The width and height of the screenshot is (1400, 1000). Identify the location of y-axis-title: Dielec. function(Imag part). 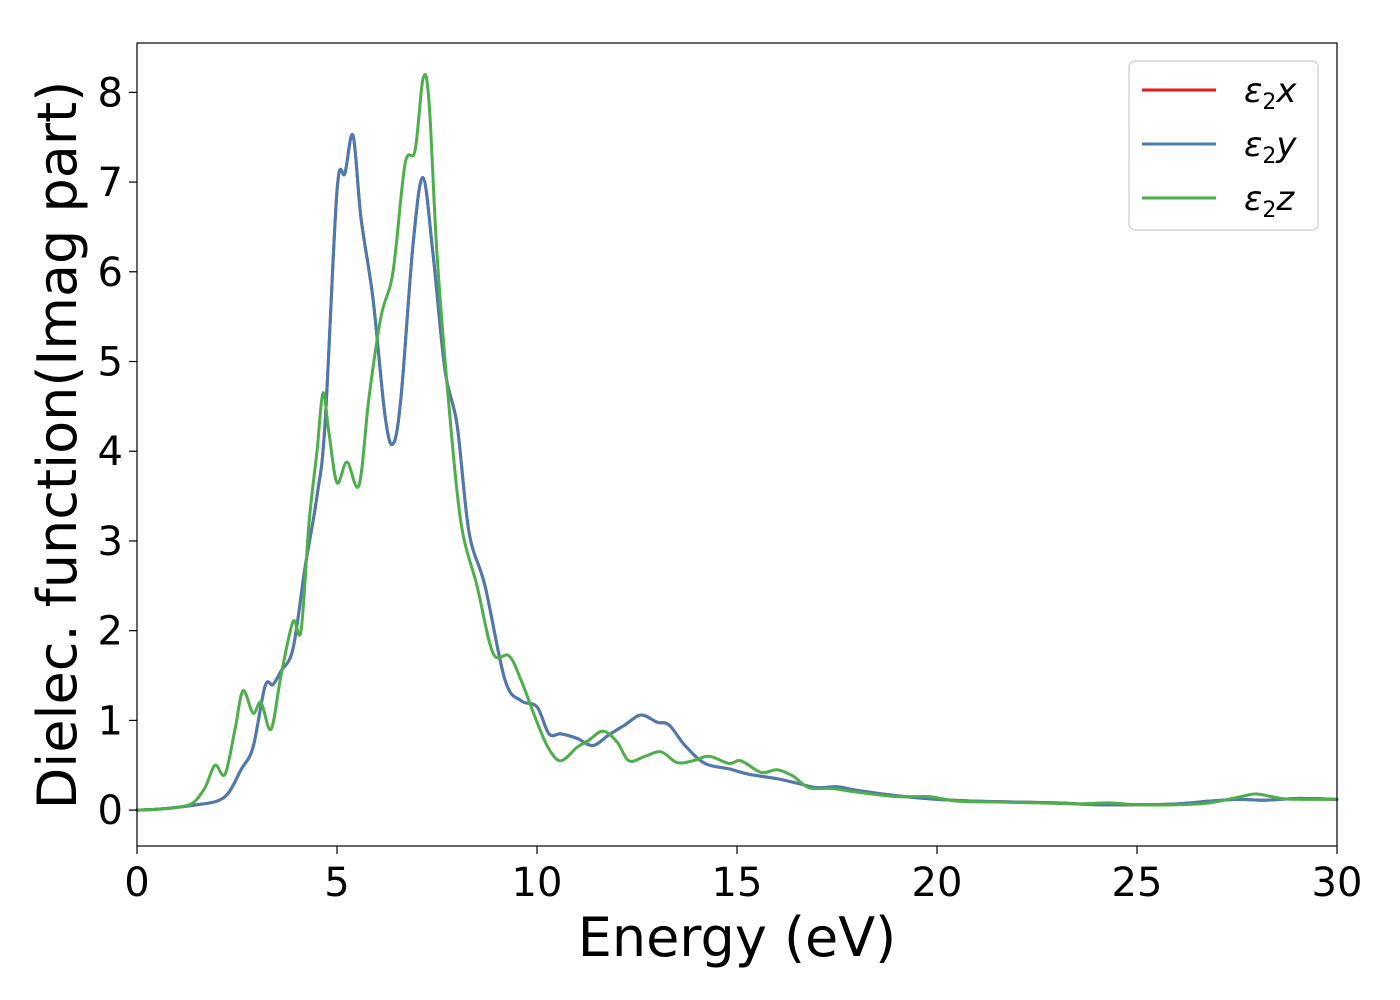
(57, 445).